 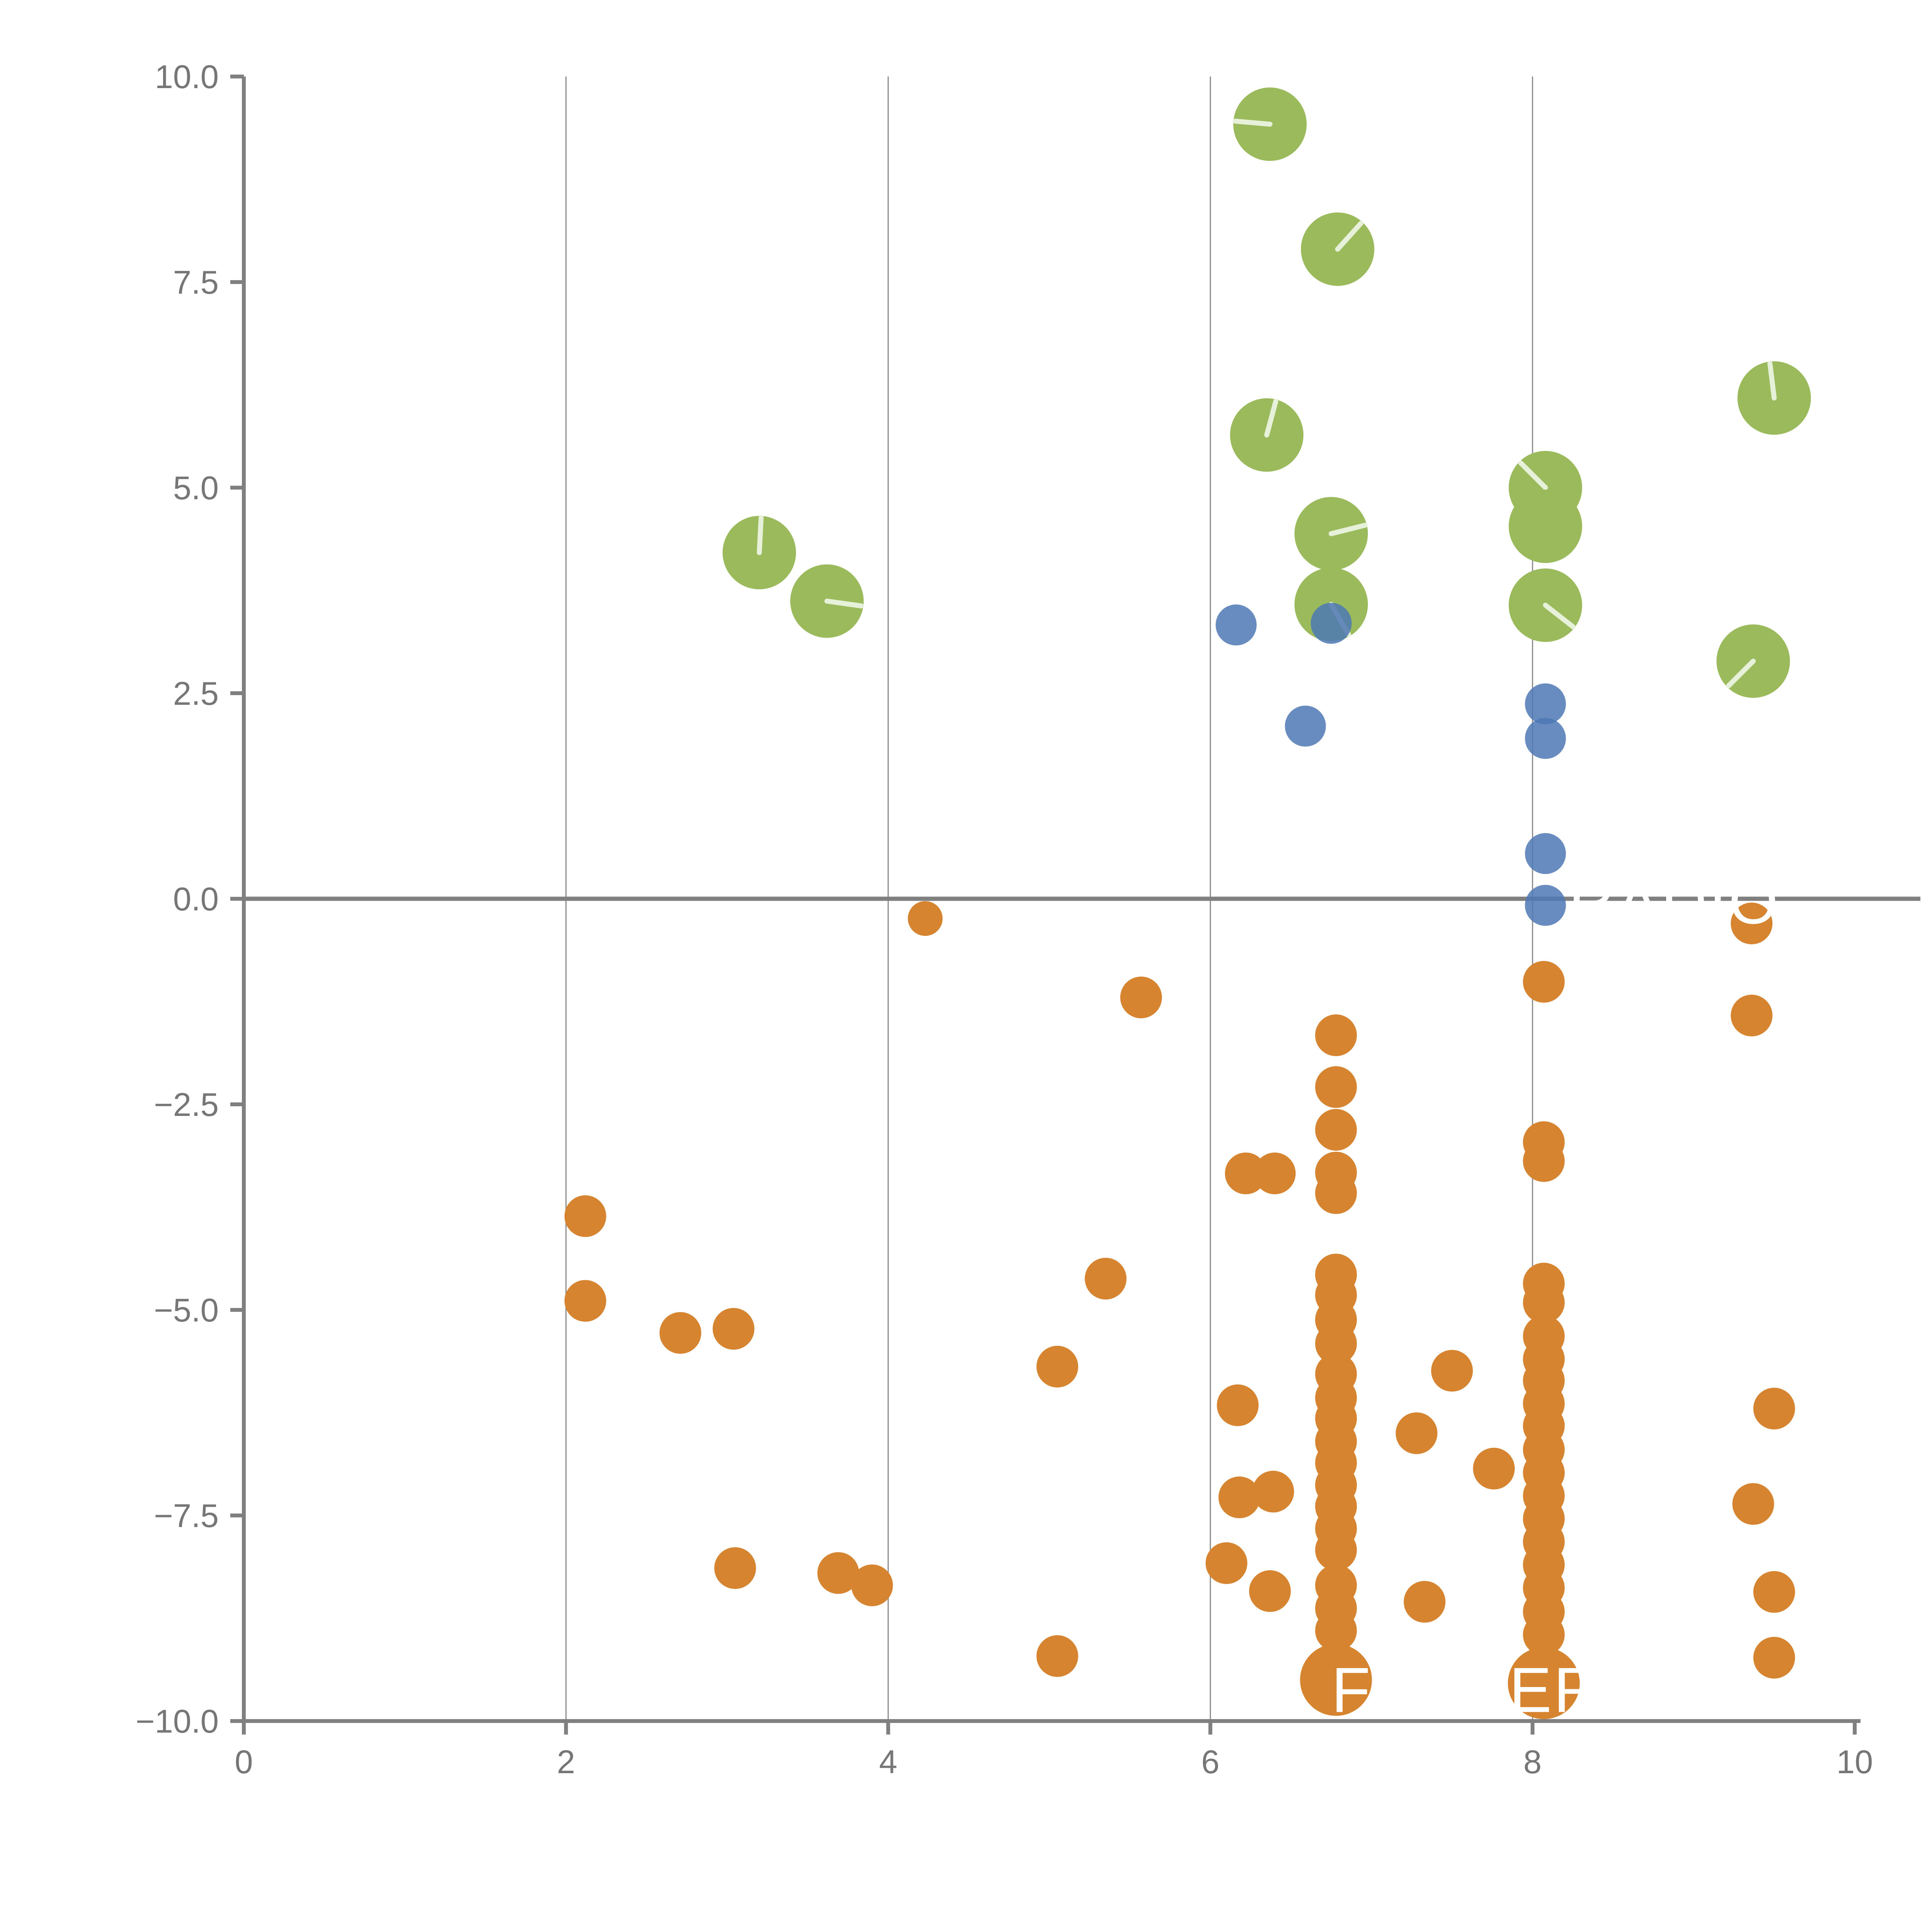 What do you see at coordinates (566, 1763) in the screenshot?
I see `x-tick-label: 2` at bounding box center [566, 1763].